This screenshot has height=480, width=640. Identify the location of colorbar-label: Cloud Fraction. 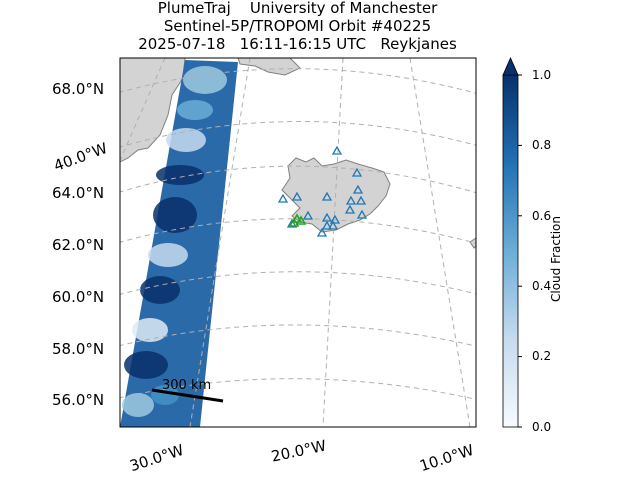
(556, 259).